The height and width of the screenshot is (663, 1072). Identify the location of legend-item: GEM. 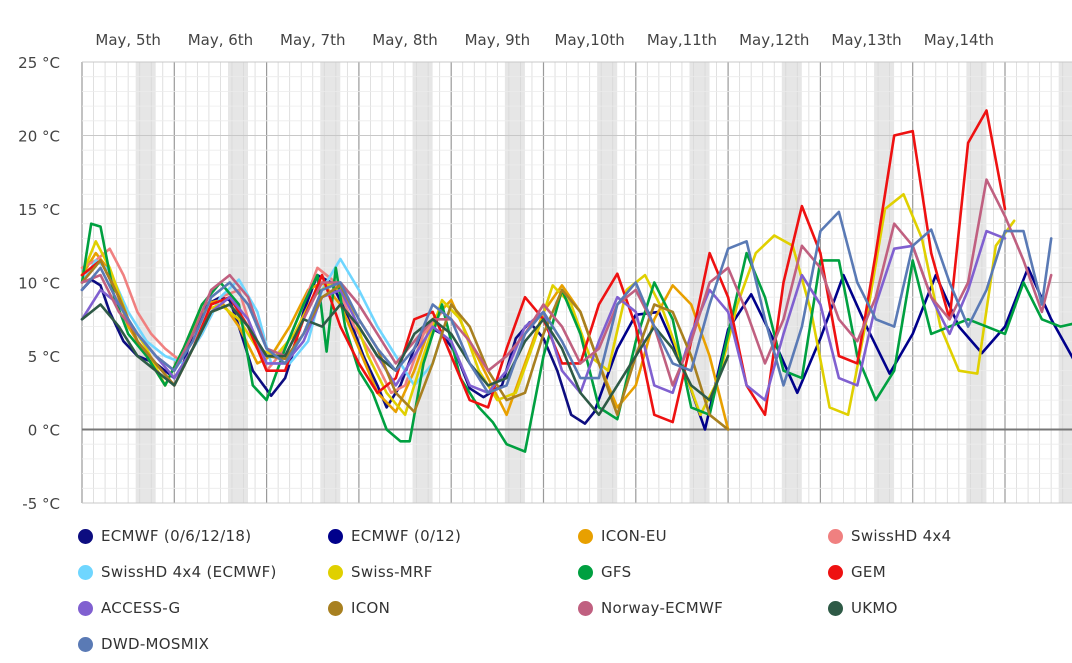
(857, 572).